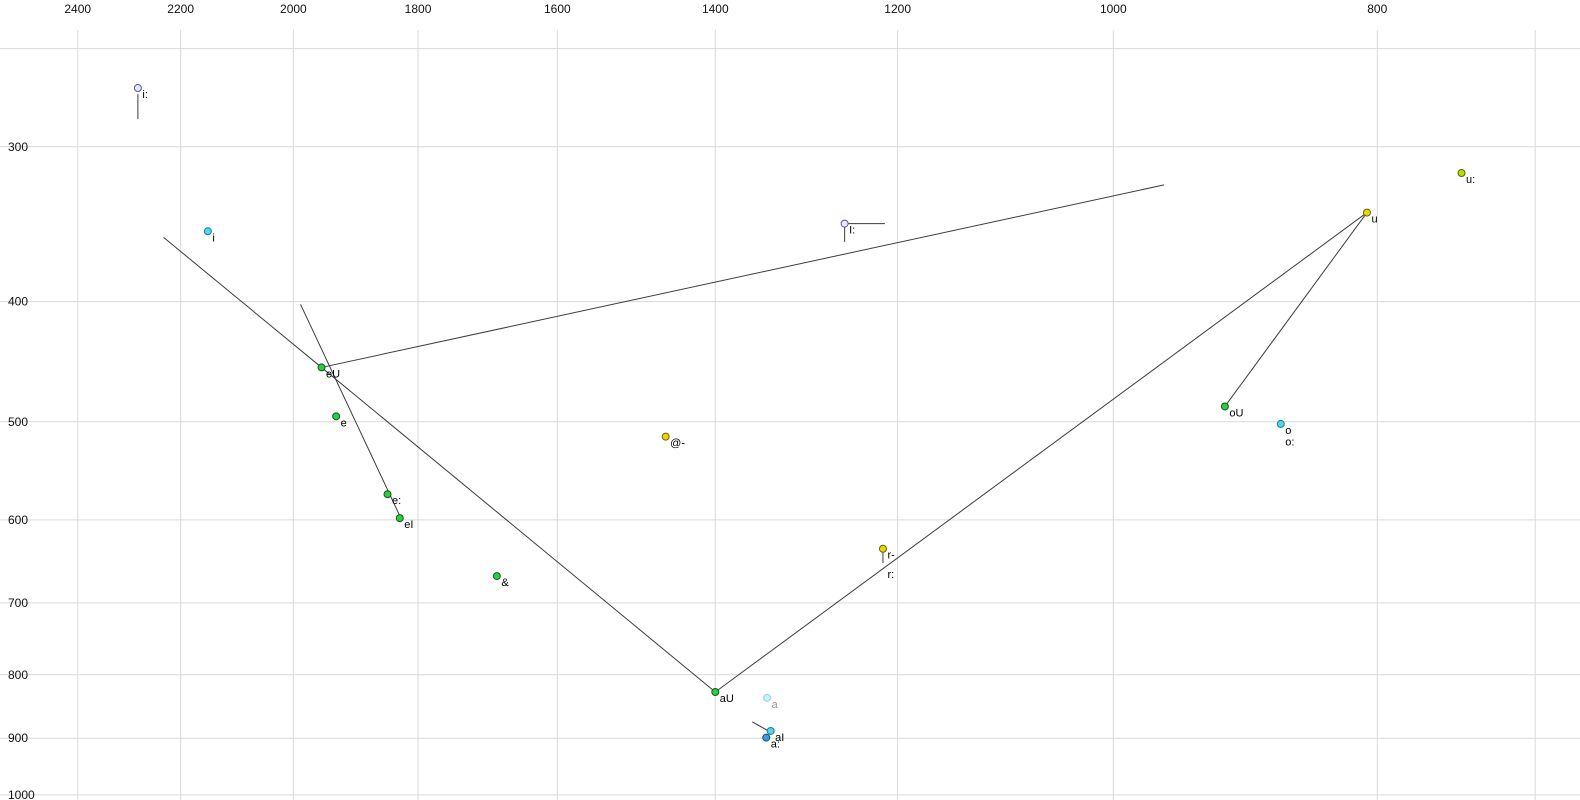  I want to click on segment-eu-rto-rau, so click(518, 530).